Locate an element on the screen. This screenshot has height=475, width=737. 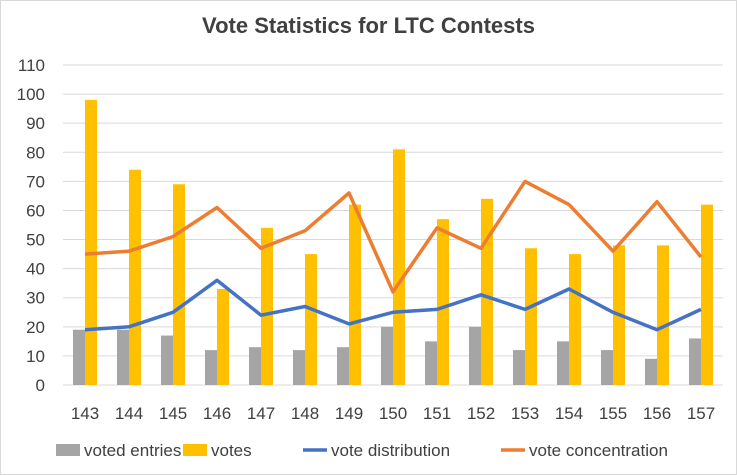
y-tick-label: 30 is located at coordinates (35, 298).